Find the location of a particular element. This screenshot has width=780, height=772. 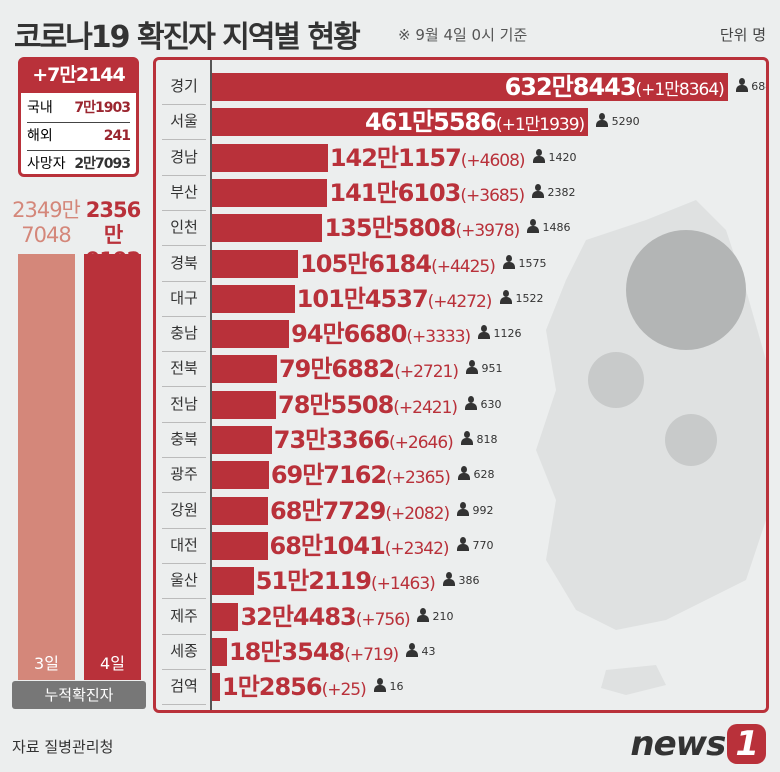

cumulative-bar-day4: 4일 is located at coordinates (112, 467).